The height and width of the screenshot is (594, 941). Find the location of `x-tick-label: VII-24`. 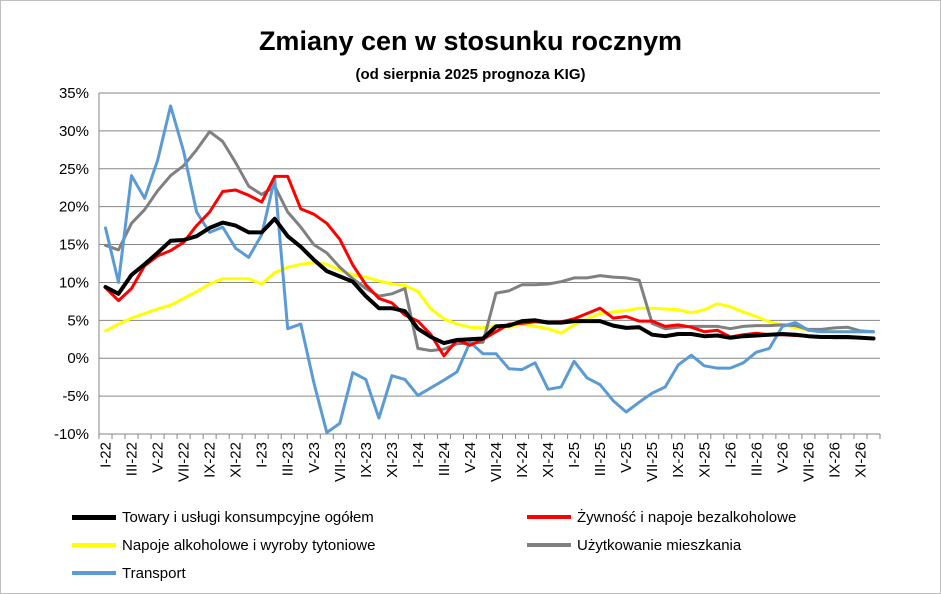

x-tick-label: VII-24 is located at coordinates (496, 462).